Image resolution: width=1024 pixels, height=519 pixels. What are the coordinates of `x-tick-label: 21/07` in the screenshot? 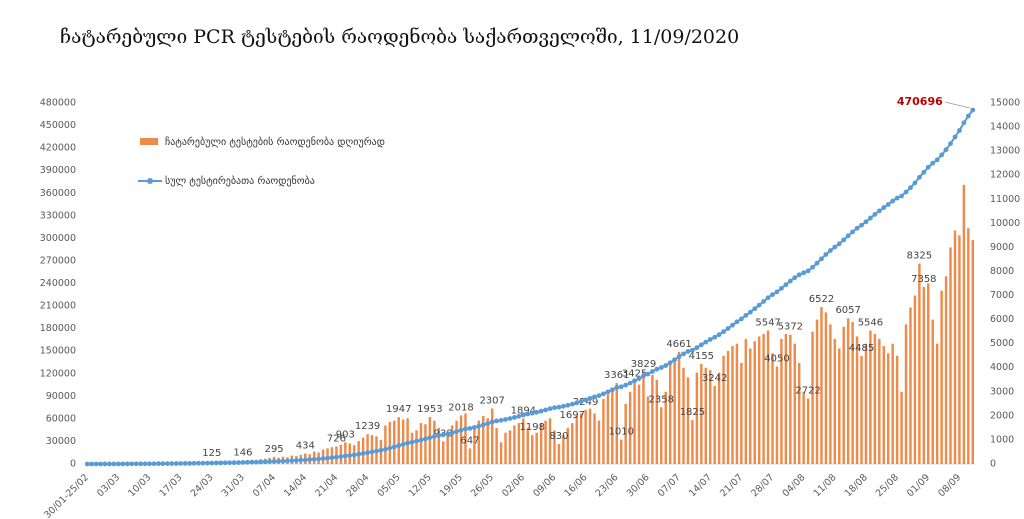 It's located at (731, 485).